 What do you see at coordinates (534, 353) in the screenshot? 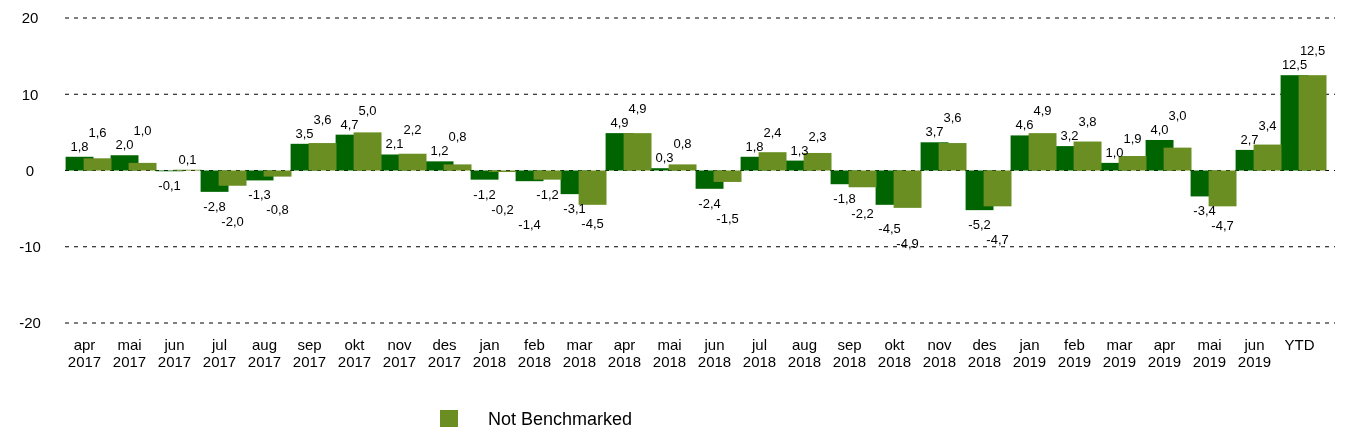
I see `x-tick-label: feb 2018` at bounding box center [534, 353].